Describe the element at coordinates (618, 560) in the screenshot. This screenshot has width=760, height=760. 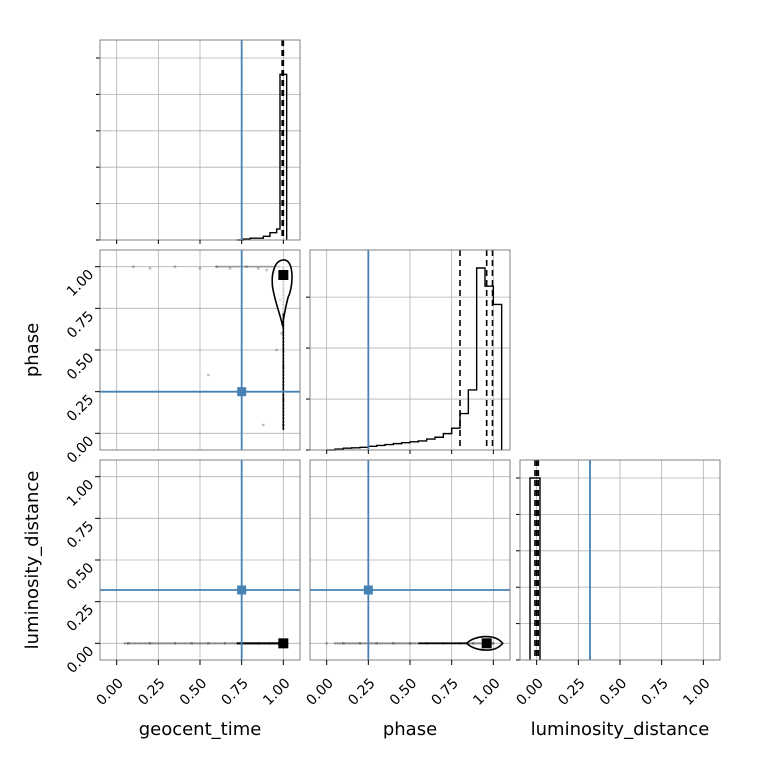
I see `histogram-panel-luminosity-distance` at that location.